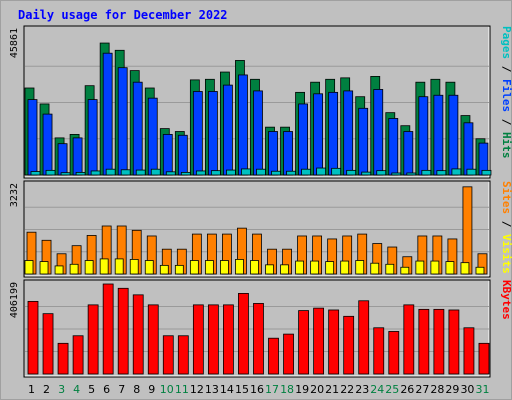 This screenshot has width=512, height=400. I want to click on legend-visits: Visits, so click(506, 254).